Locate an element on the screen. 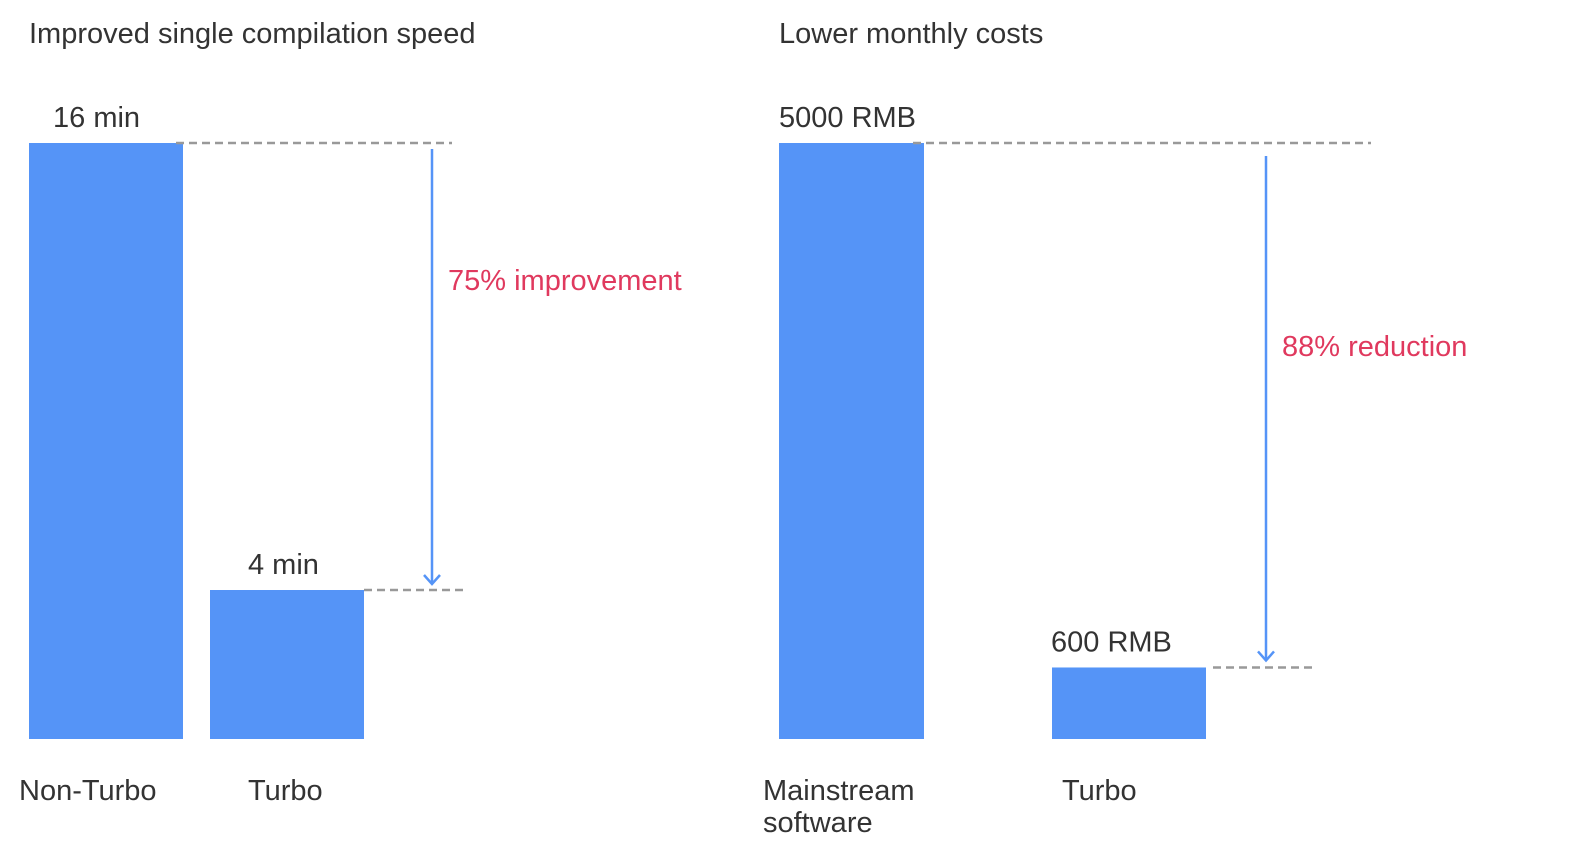 The height and width of the screenshot is (863, 1594). value-label-turbo: 4 min is located at coordinates (283, 565).